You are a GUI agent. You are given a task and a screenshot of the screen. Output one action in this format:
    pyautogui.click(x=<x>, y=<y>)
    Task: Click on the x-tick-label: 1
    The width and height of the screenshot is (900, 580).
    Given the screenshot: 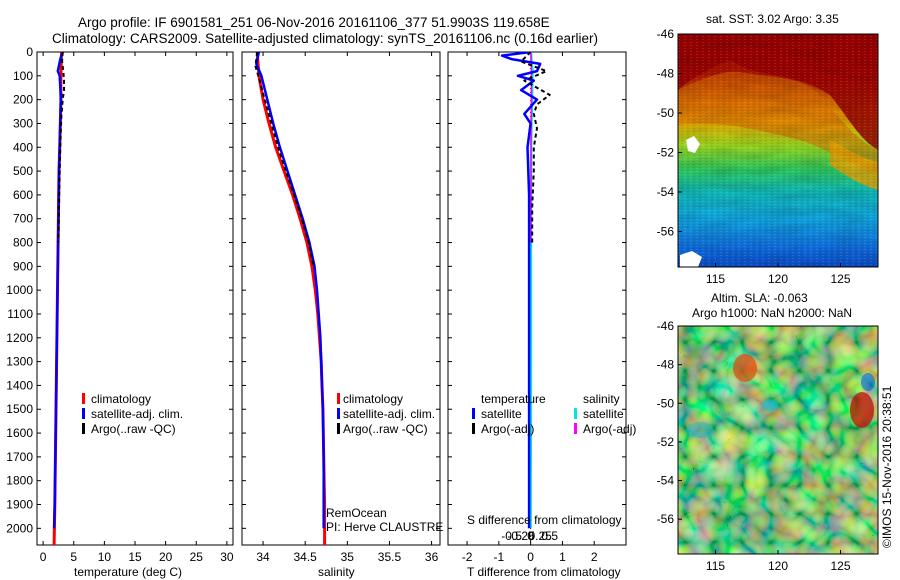 What is the action you would take?
    pyautogui.click(x=562, y=557)
    